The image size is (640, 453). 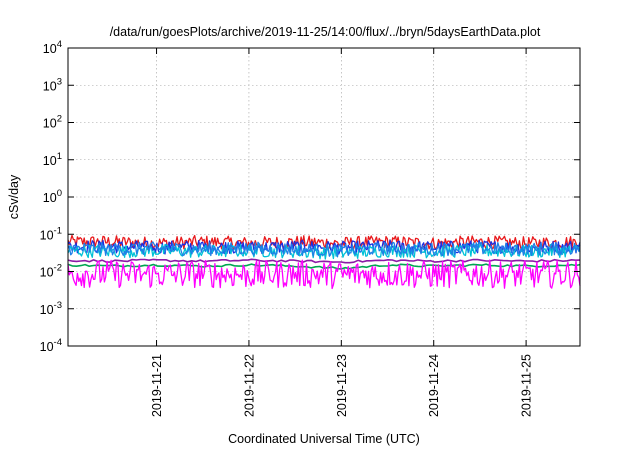 I want to click on series-layer, so click(x=324, y=262).